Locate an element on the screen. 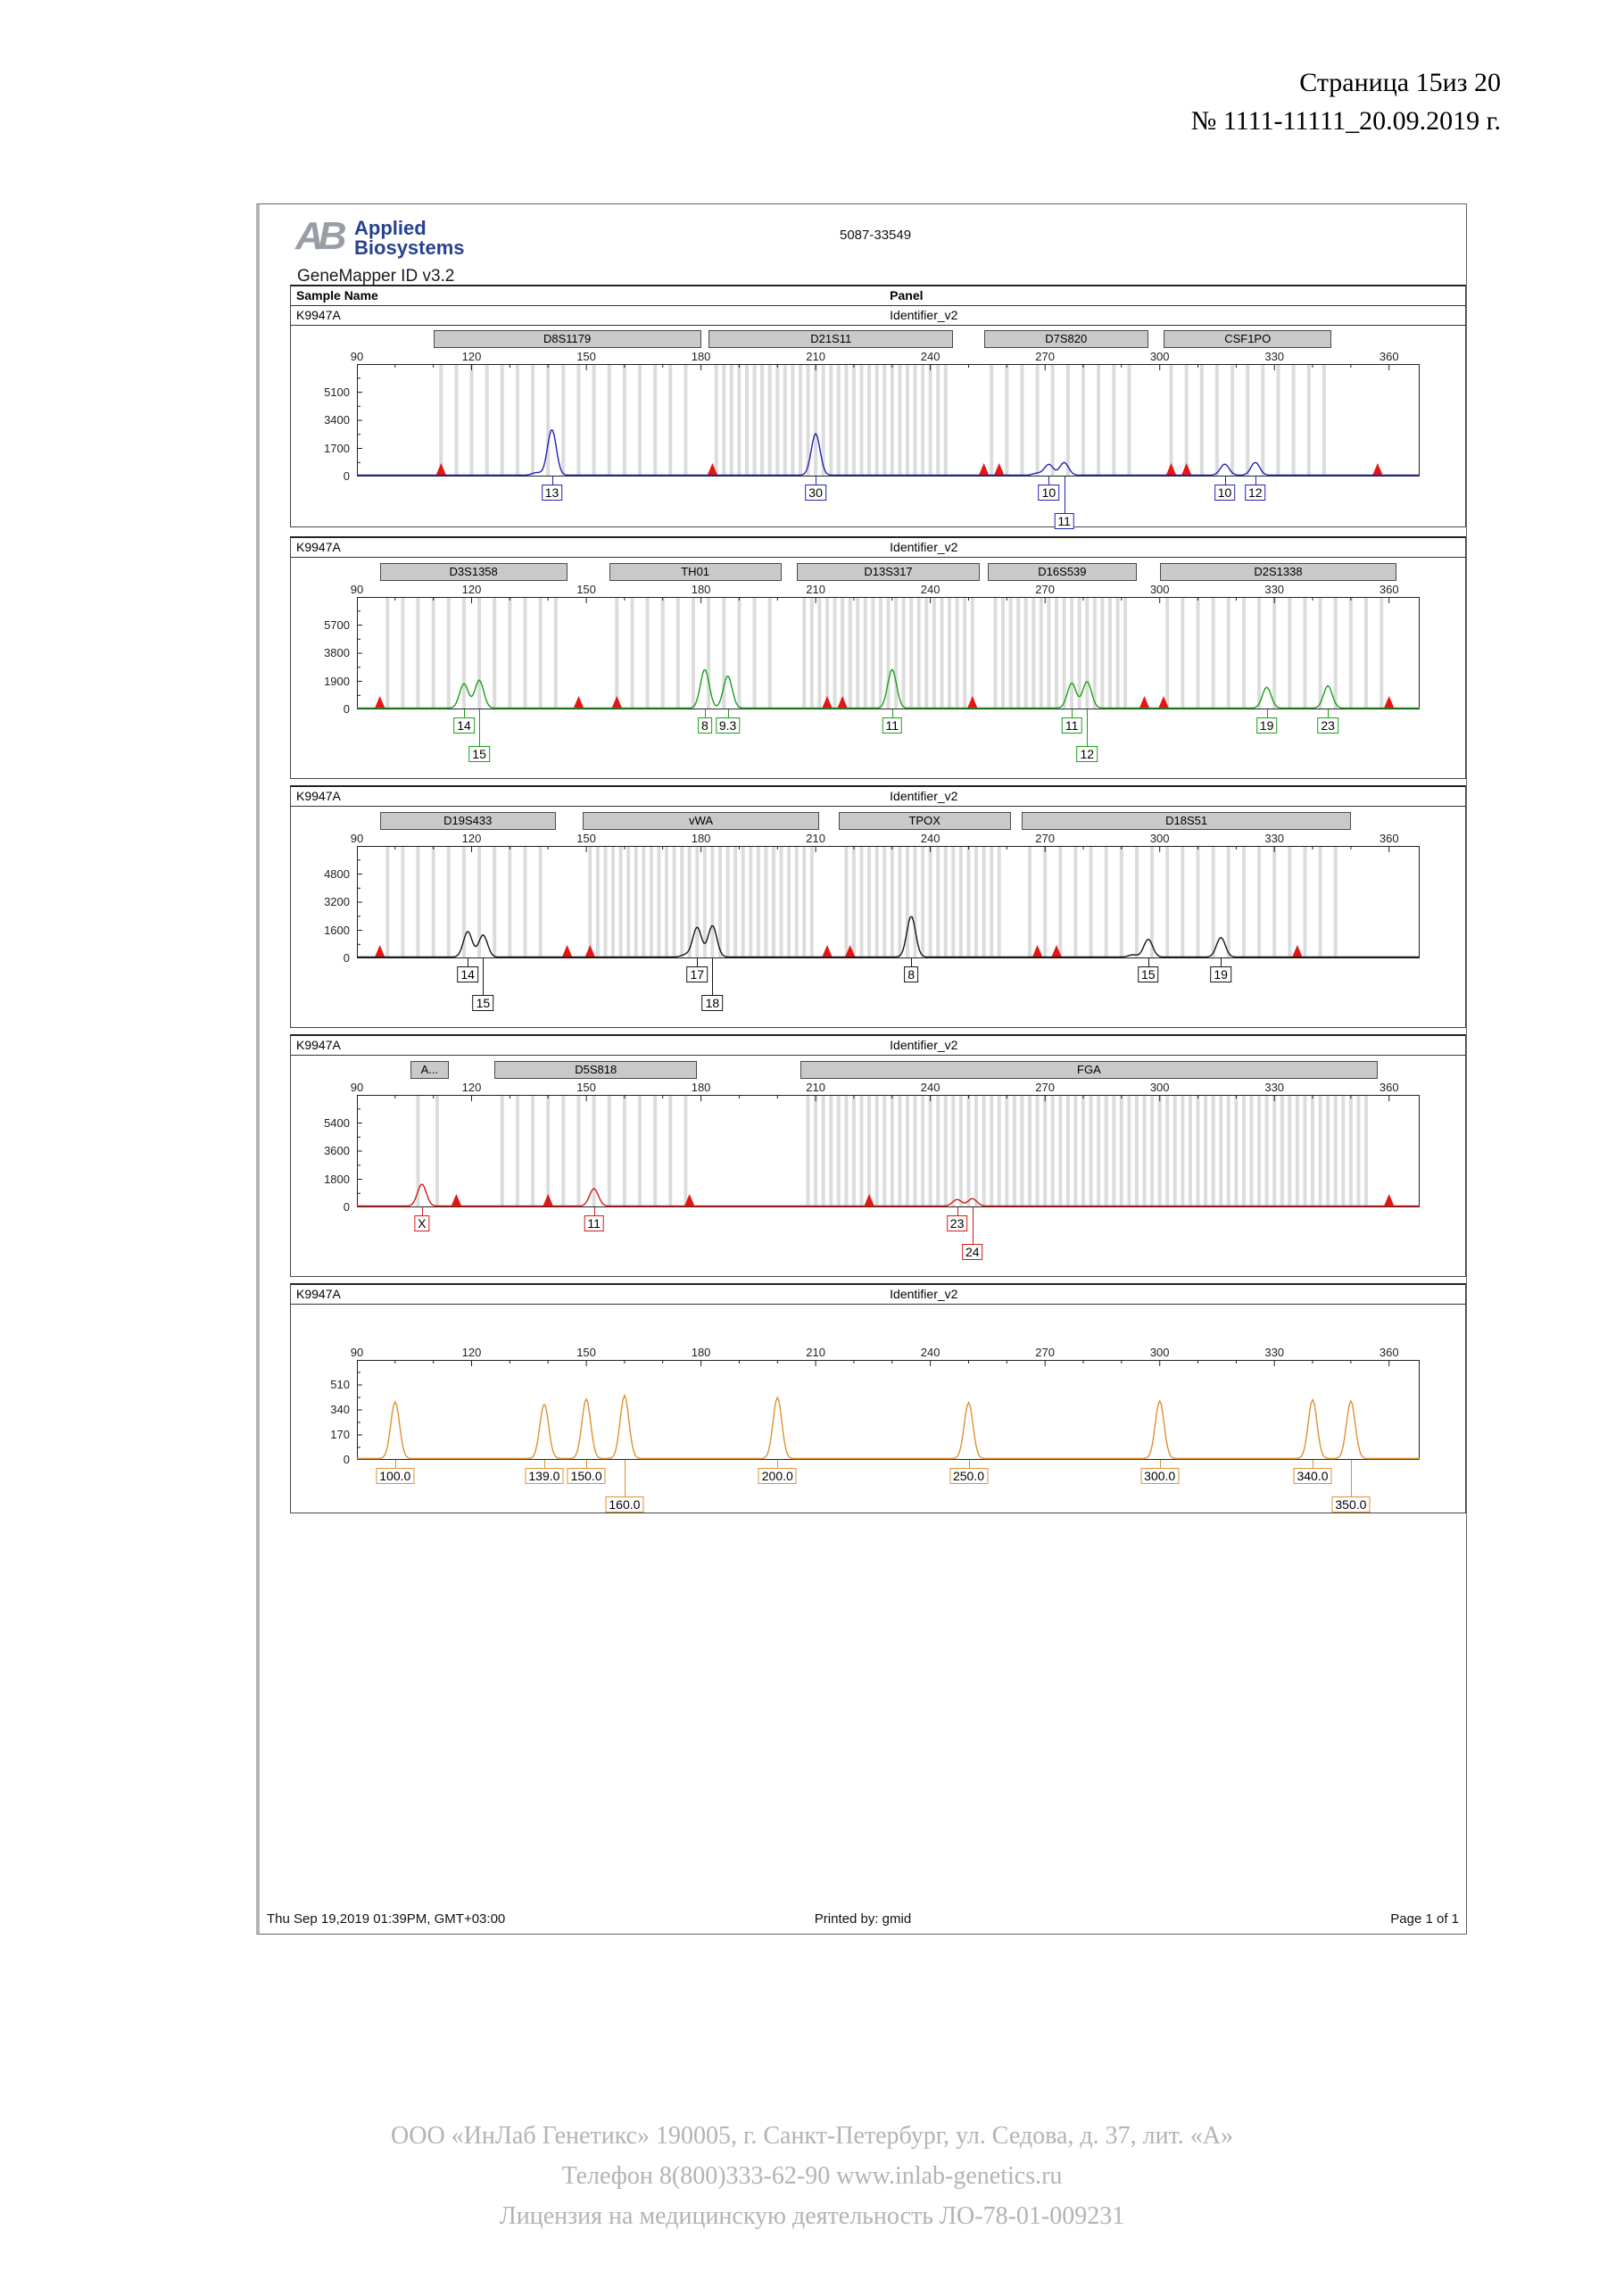 This screenshot has height=2296, width=1624. allele-label: 13 is located at coordinates (552, 493).